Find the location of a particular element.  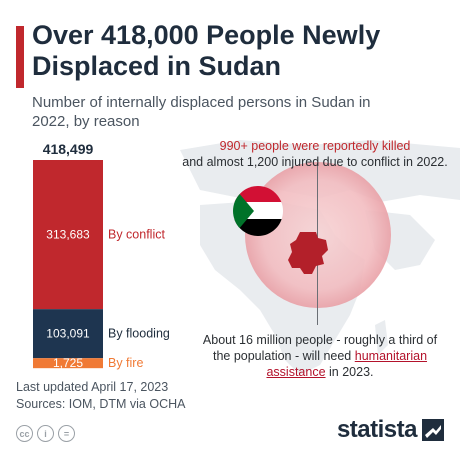

casualties-highlight: 990+ people were reportedly killed is located at coordinates (315, 146).